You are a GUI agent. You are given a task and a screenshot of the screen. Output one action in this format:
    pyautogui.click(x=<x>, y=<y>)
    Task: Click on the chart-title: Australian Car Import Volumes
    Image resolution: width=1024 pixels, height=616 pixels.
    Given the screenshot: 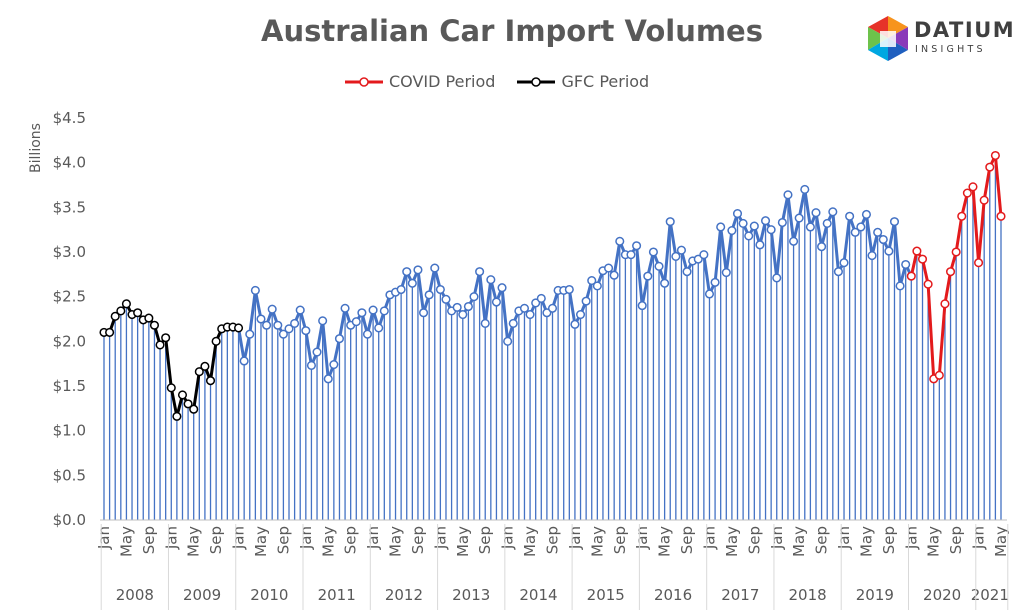 What is the action you would take?
    pyautogui.click(x=512, y=31)
    